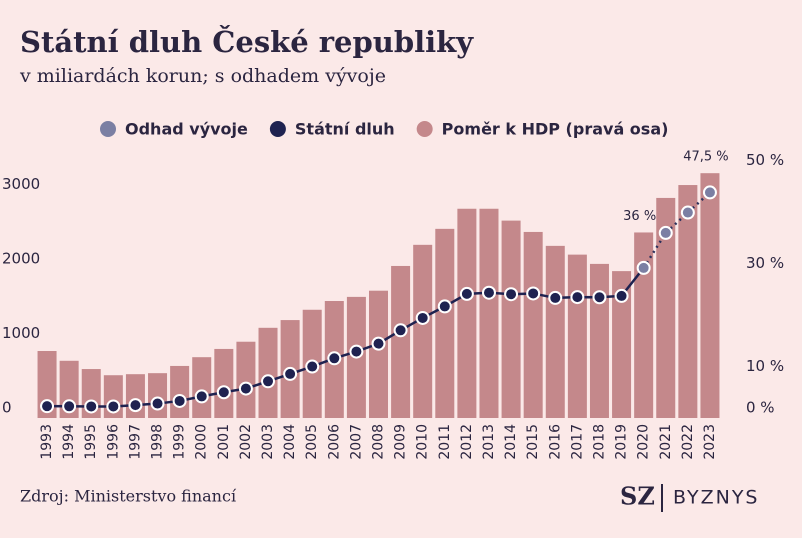 The width and height of the screenshot is (802, 538). What do you see at coordinates (489, 442) in the screenshot?
I see `x-tick-label: 2013` at bounding box center [489, 442].